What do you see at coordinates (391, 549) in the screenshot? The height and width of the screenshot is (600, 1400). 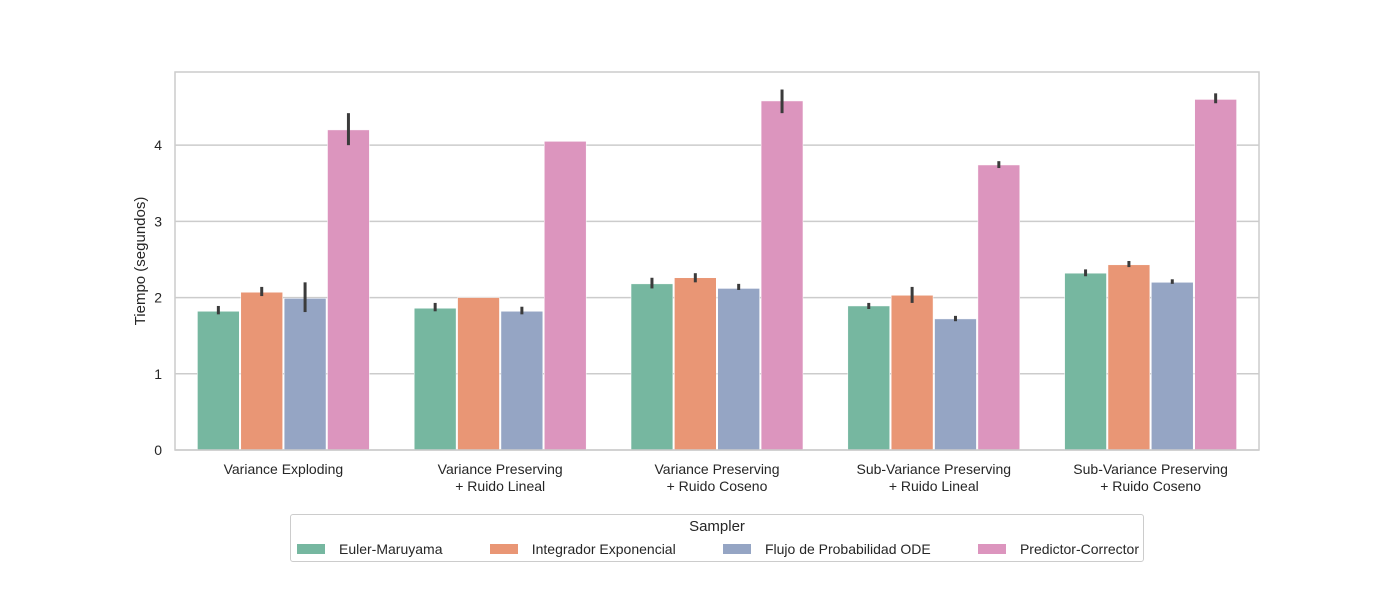 I see `legend-label: Euler-Maruyama` at bounding box center [391, 549].